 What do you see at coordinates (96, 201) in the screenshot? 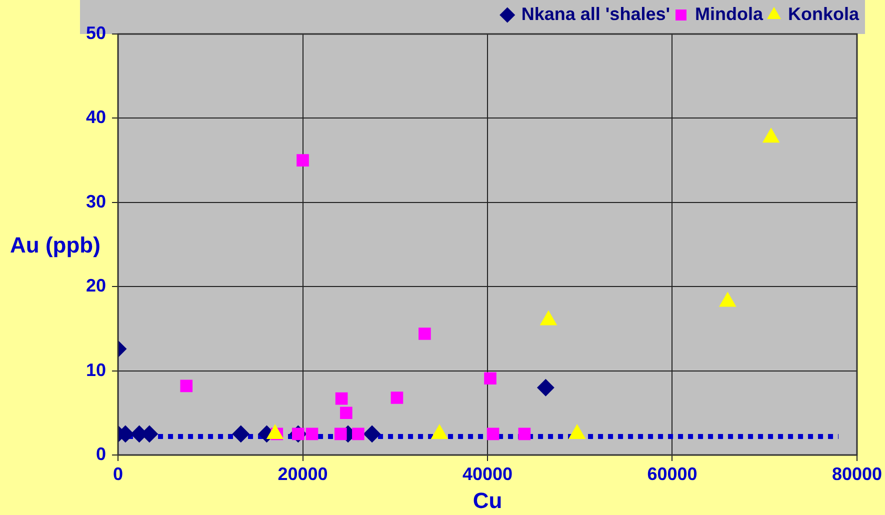
I see `y-tick-label: 30` at bounding box center [96, 201].